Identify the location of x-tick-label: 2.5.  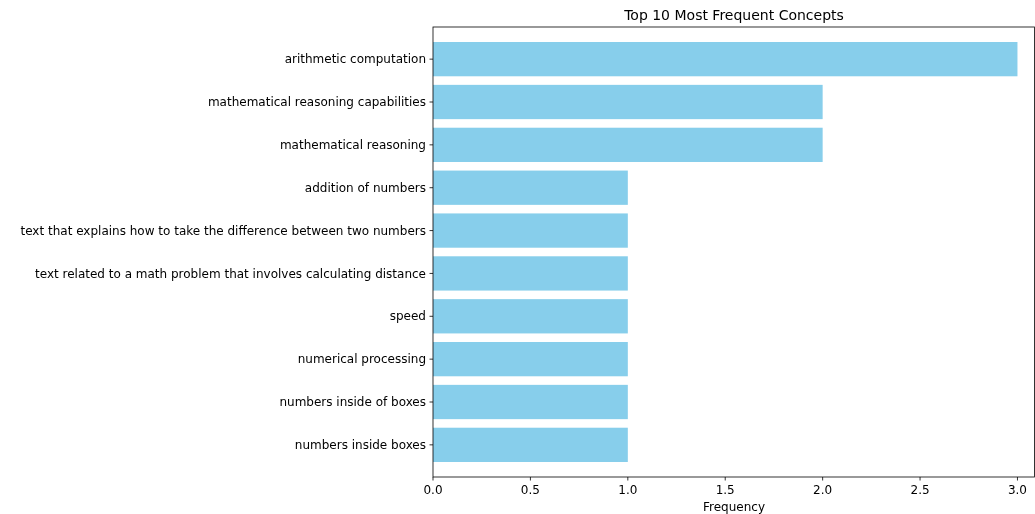
(920, 490).